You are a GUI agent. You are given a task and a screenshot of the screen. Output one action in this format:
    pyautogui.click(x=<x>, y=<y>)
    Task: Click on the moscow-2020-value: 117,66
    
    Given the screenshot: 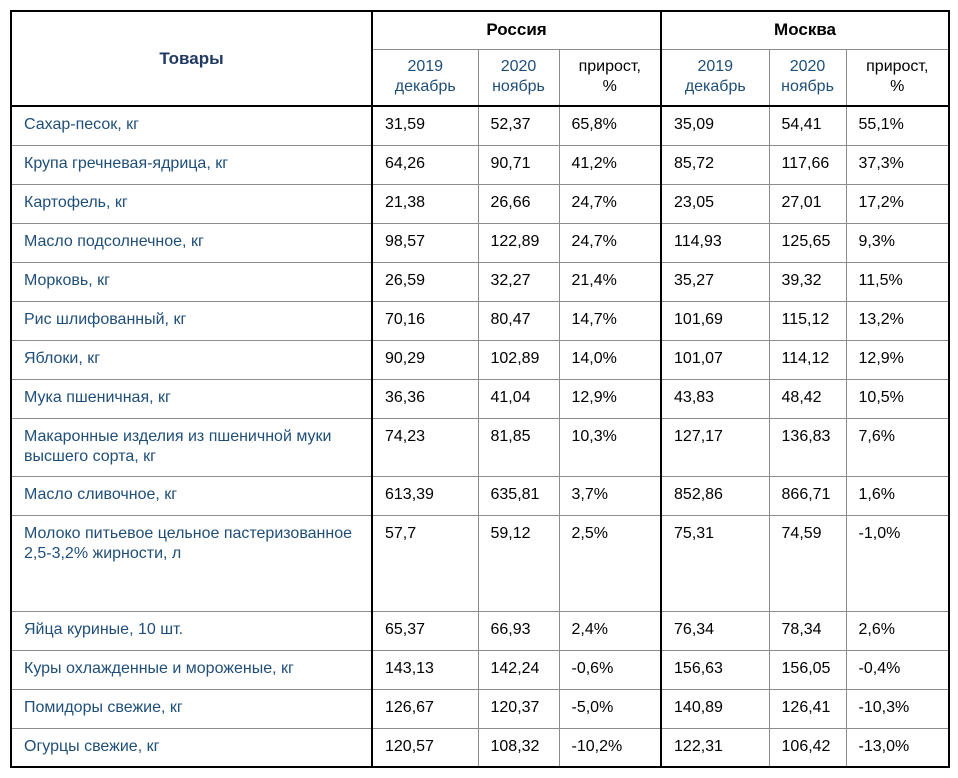 What is the action you would take?
    pyautogui.click(x=807, y=164)
    